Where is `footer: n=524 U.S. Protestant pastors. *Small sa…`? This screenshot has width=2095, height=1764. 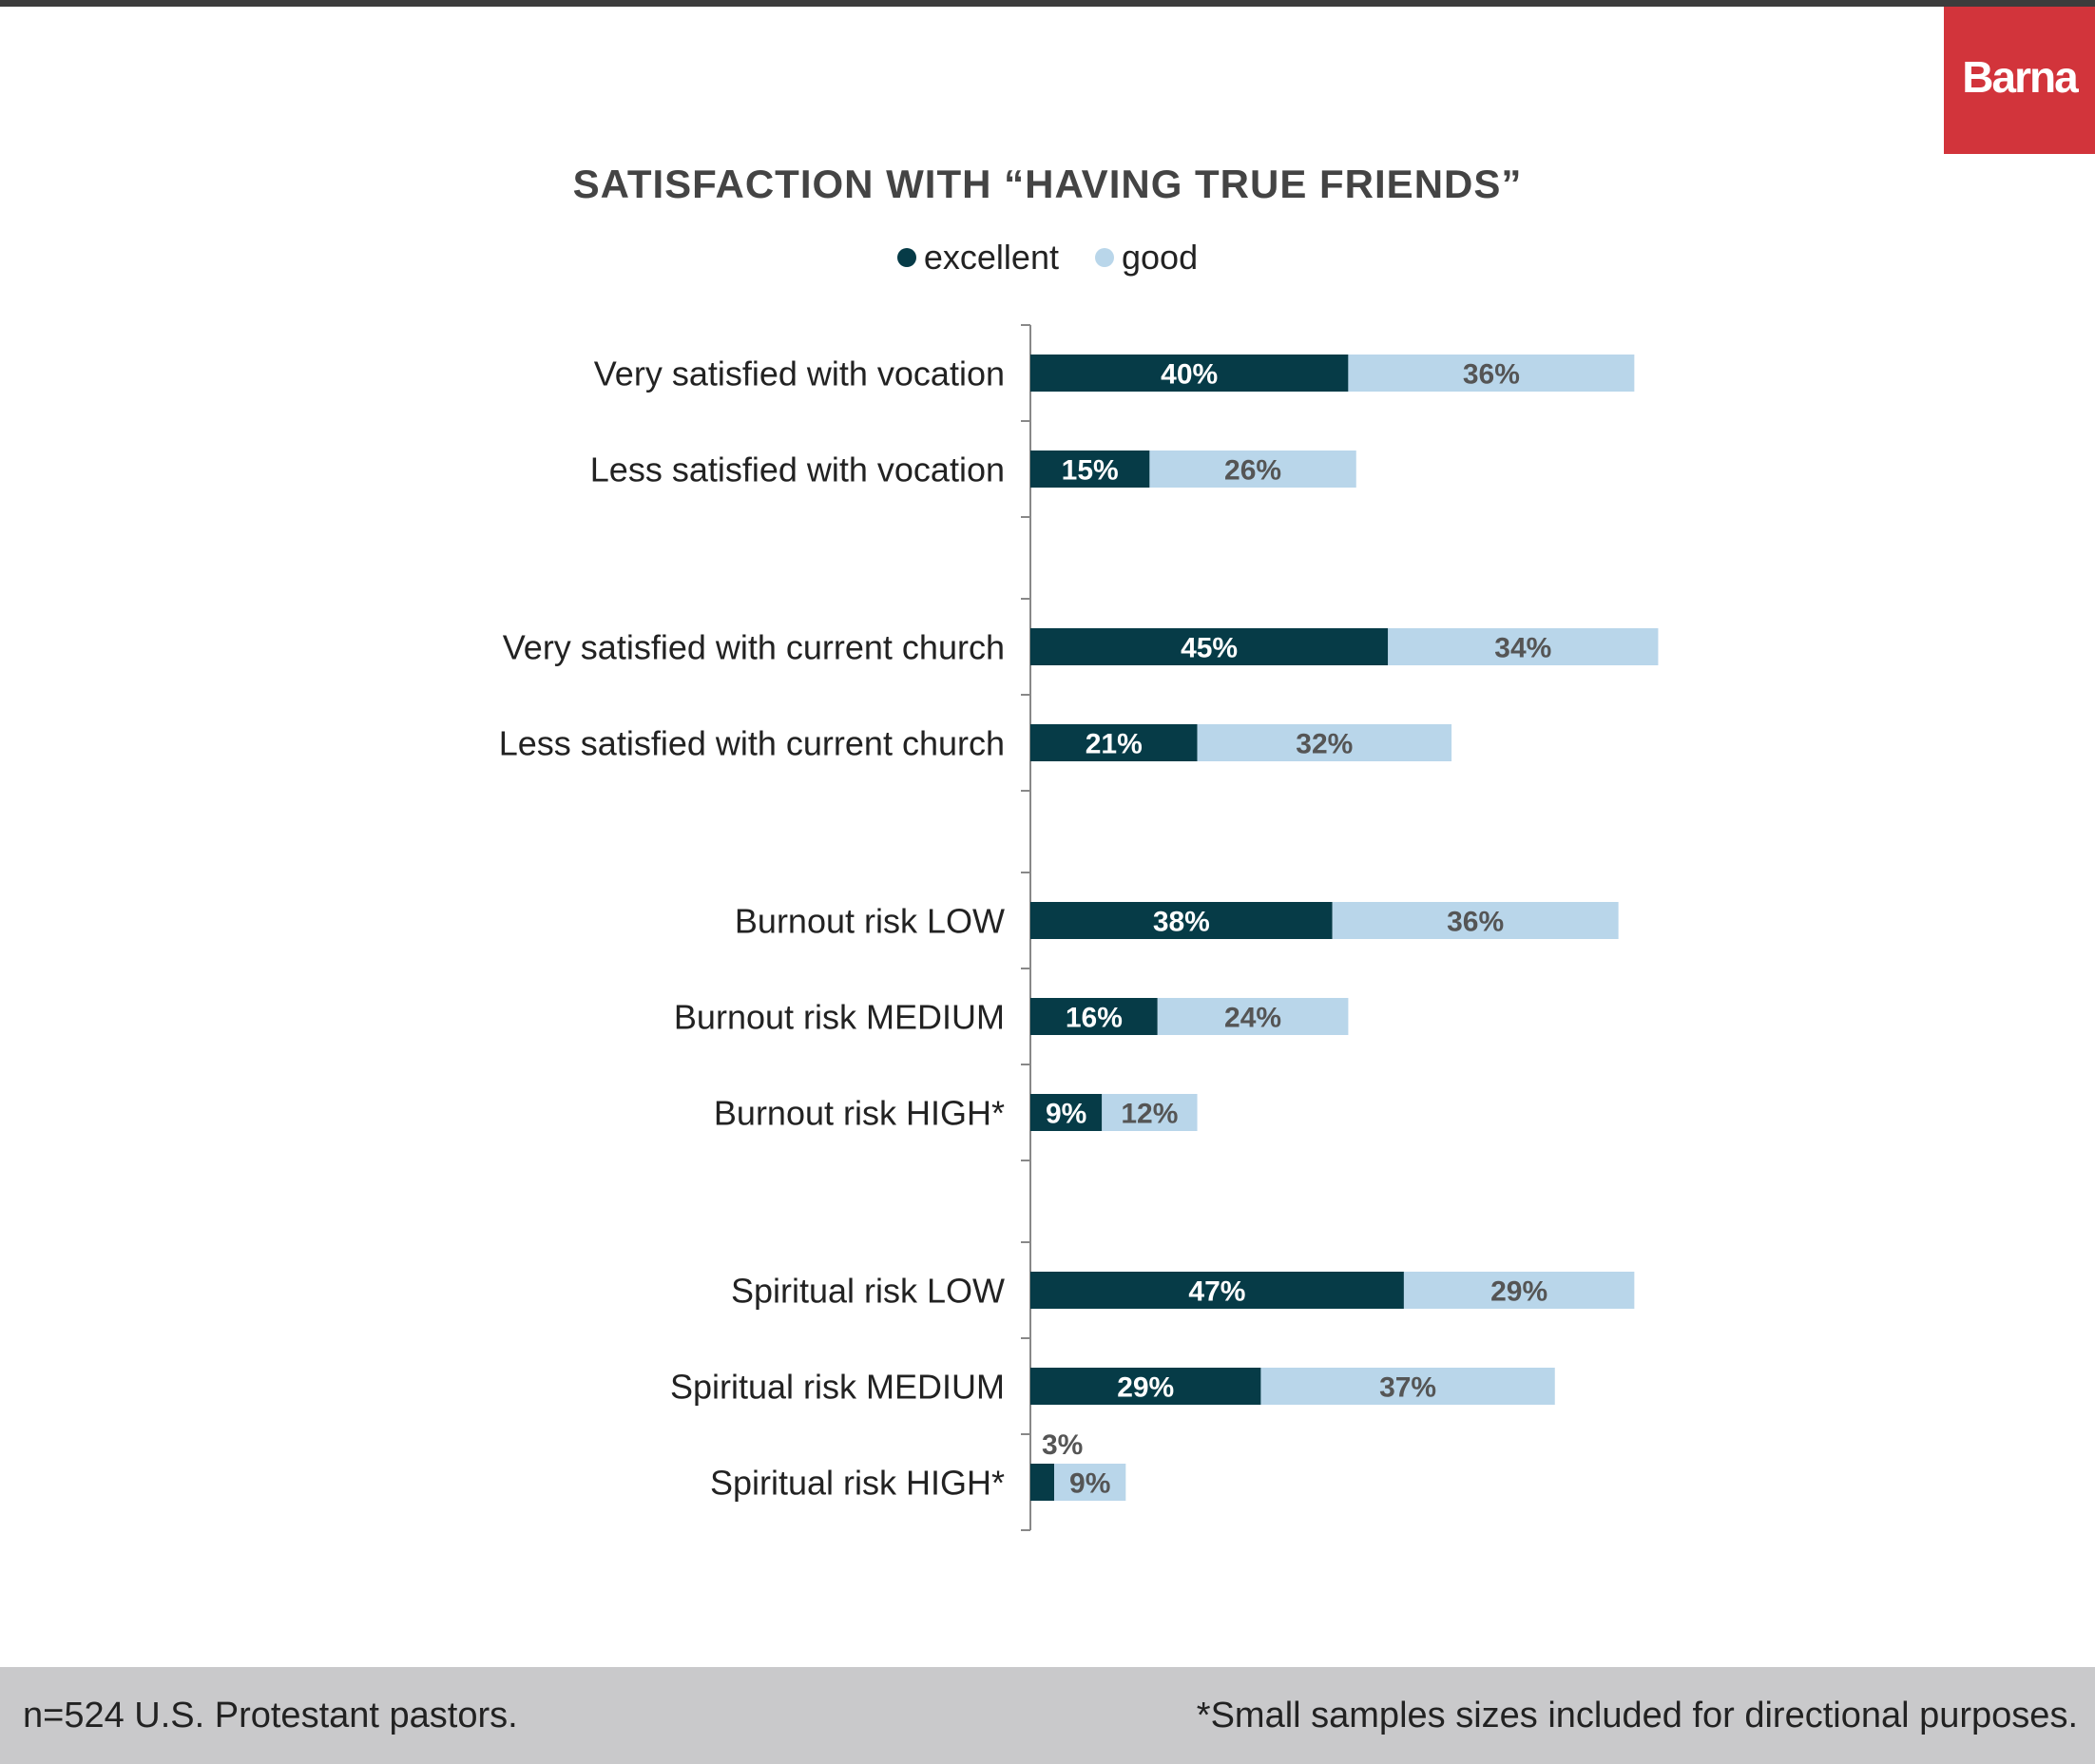
footer: n=524 U.S. Protestant pastors. *Small sa… is located at coordinates (1047, 1715).